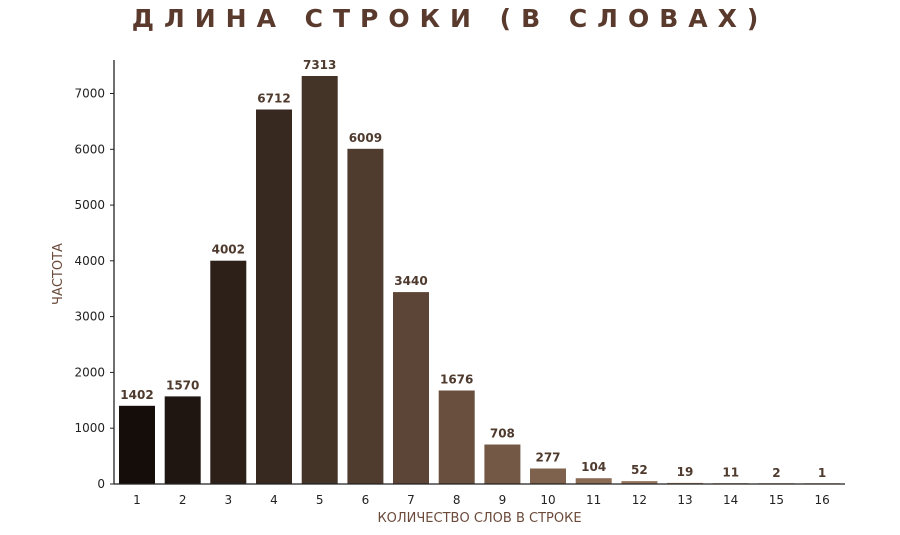 The height and width of the screenshot is (535, 900). I want to click on value-label-14: 11, so click(730, 472).